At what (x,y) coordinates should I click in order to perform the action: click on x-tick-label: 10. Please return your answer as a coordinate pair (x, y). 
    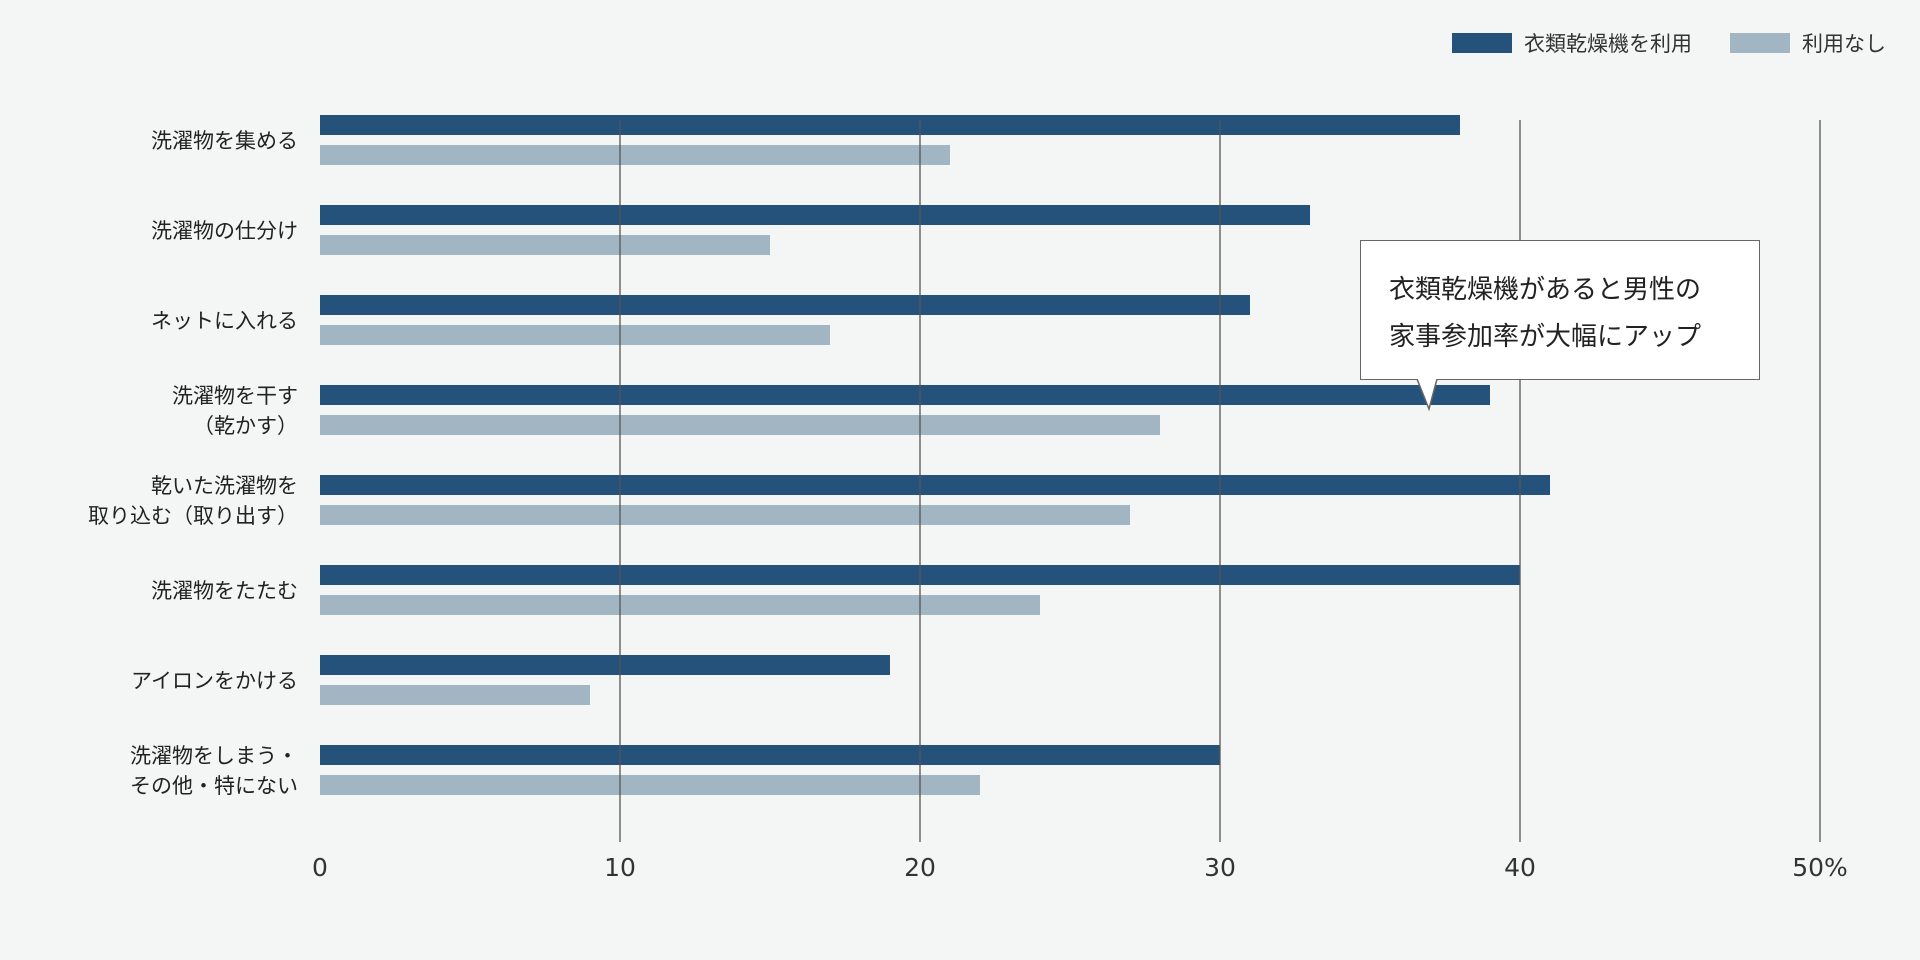
    Looking at the image, I should click on (620, 867).